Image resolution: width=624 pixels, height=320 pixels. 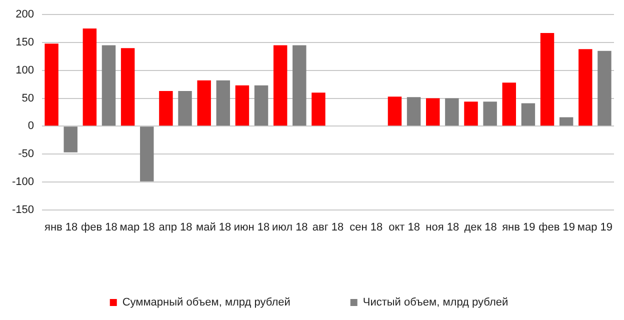 I want to click on legend-label: Чистый объем, млрд рублей, so click(x=435, y=302).